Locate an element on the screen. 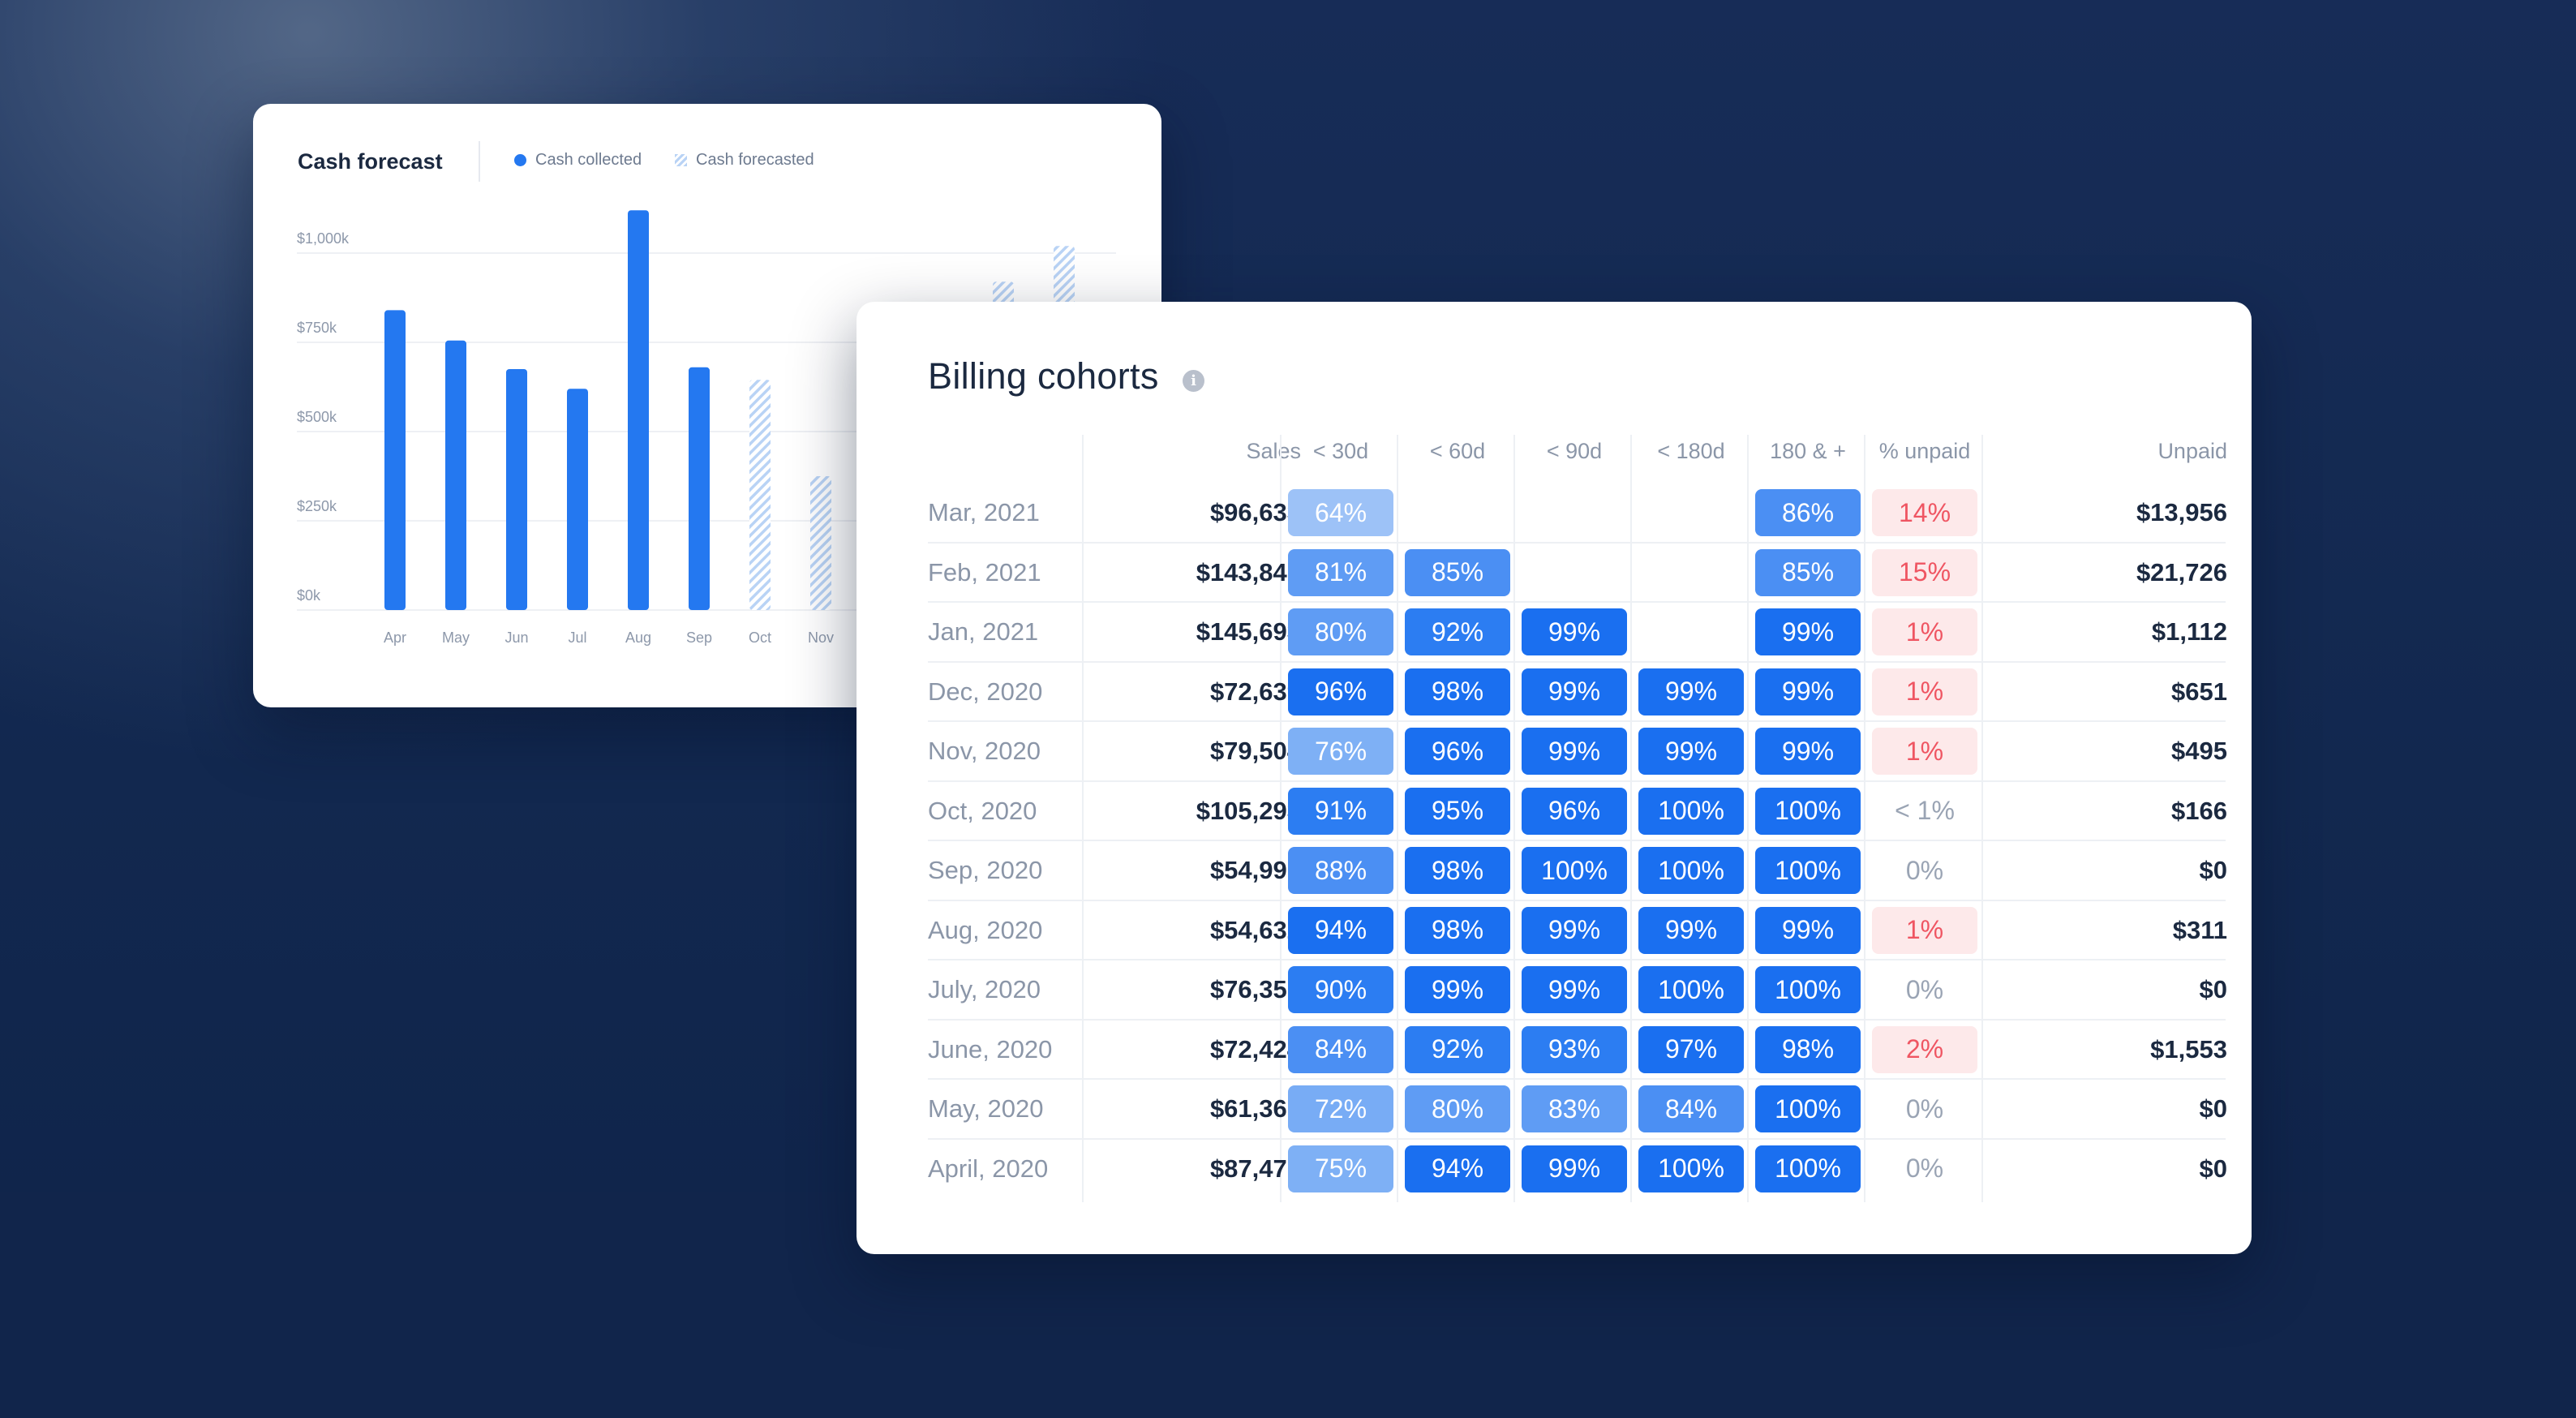  collection-pill-d180: 97% is located at coordinates (1691, 1049).